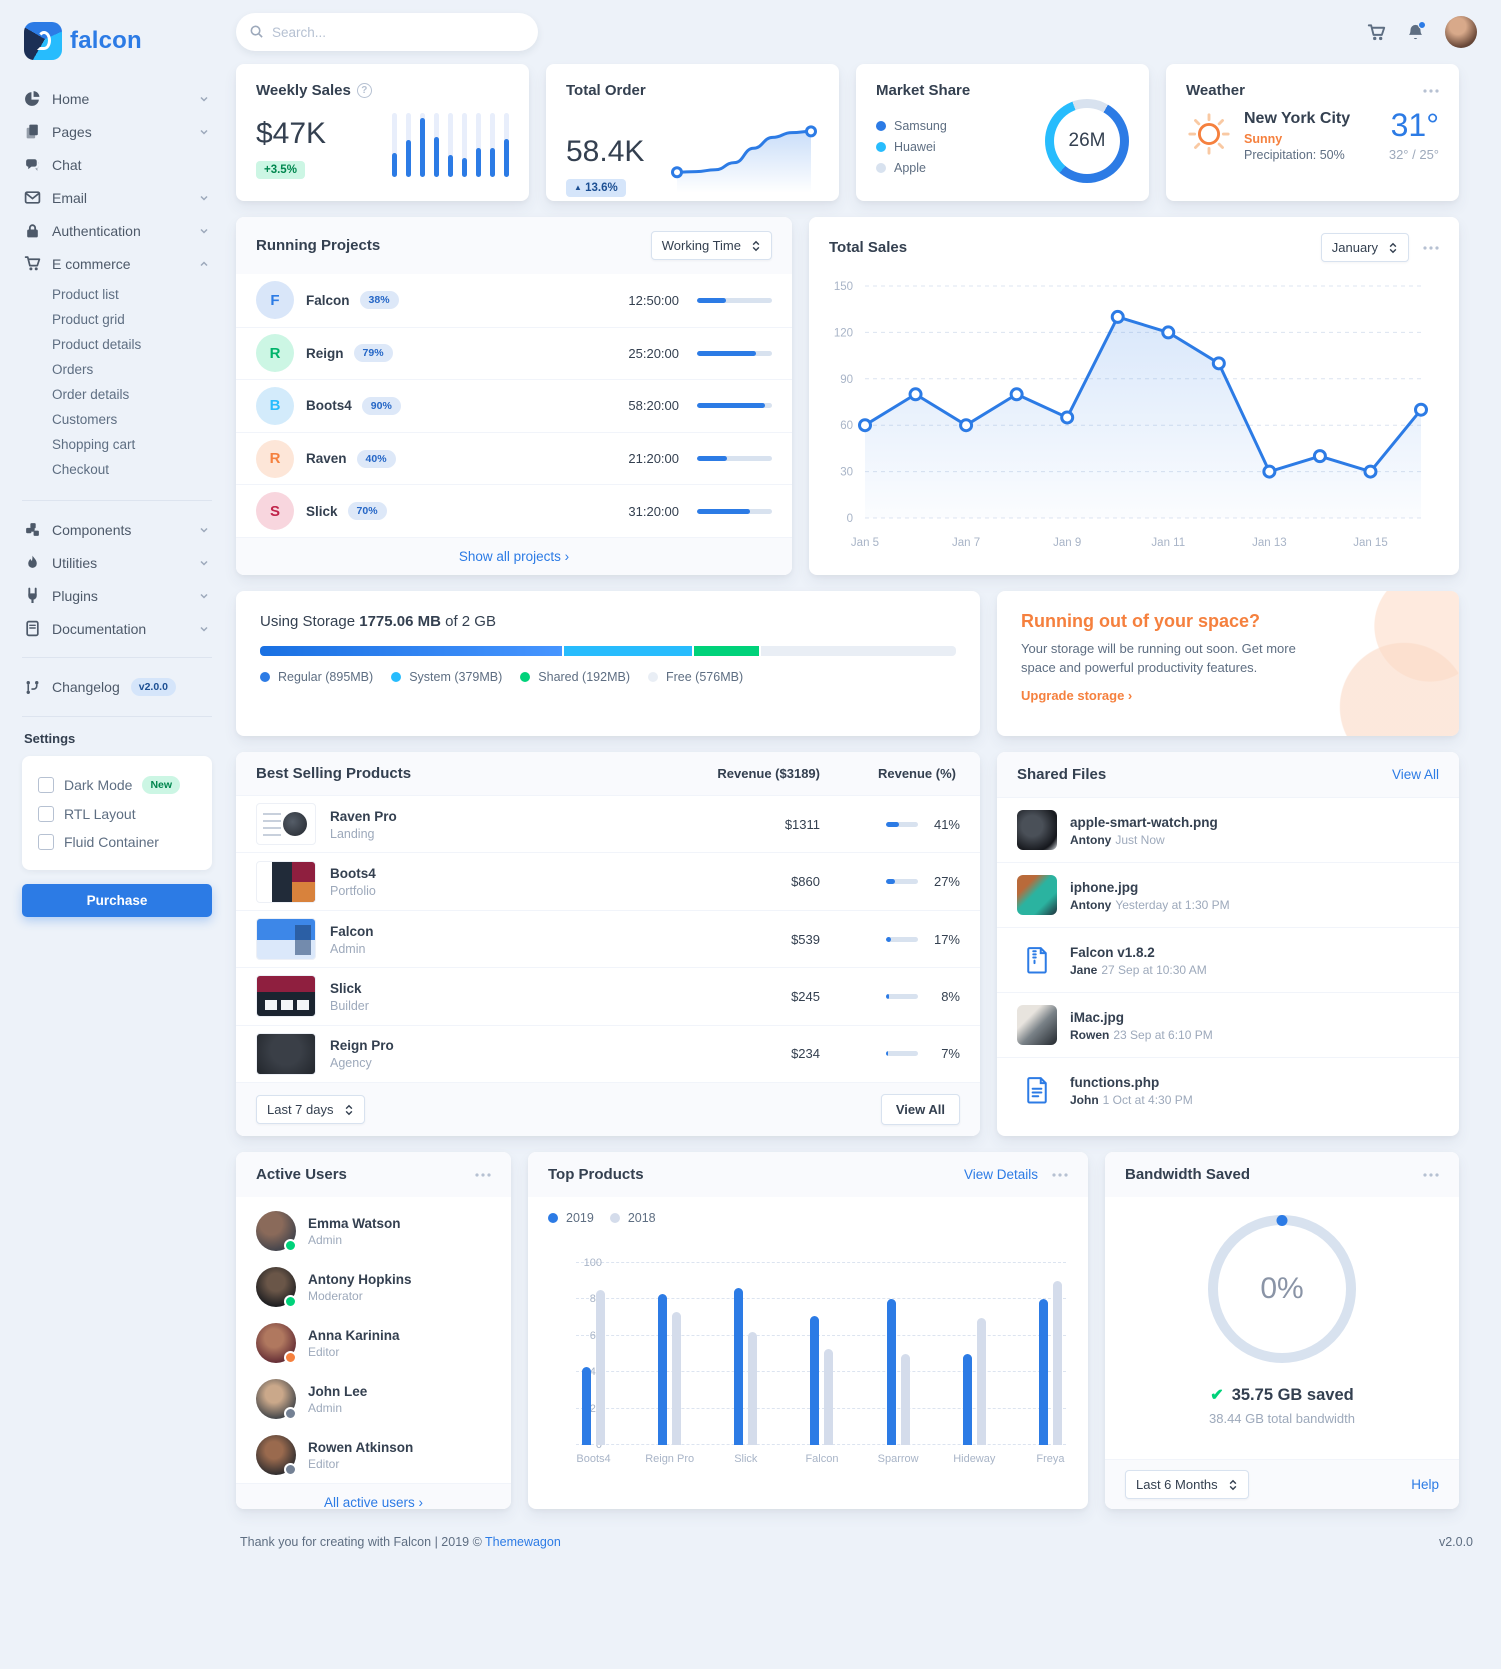 This screenshot has width=1501, height=1669. I want to click on upgrade-storage-link: Upgrade storage ›, so click(1077, 695).